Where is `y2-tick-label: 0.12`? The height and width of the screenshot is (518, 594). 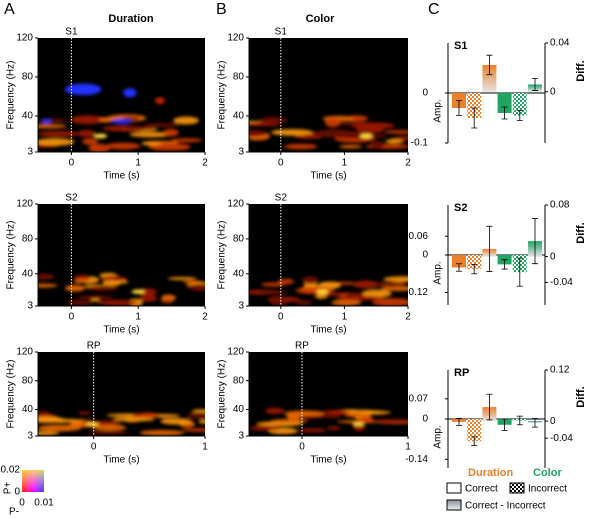 y2-tick-label: 0.12 is located at coordinates (560, 370).